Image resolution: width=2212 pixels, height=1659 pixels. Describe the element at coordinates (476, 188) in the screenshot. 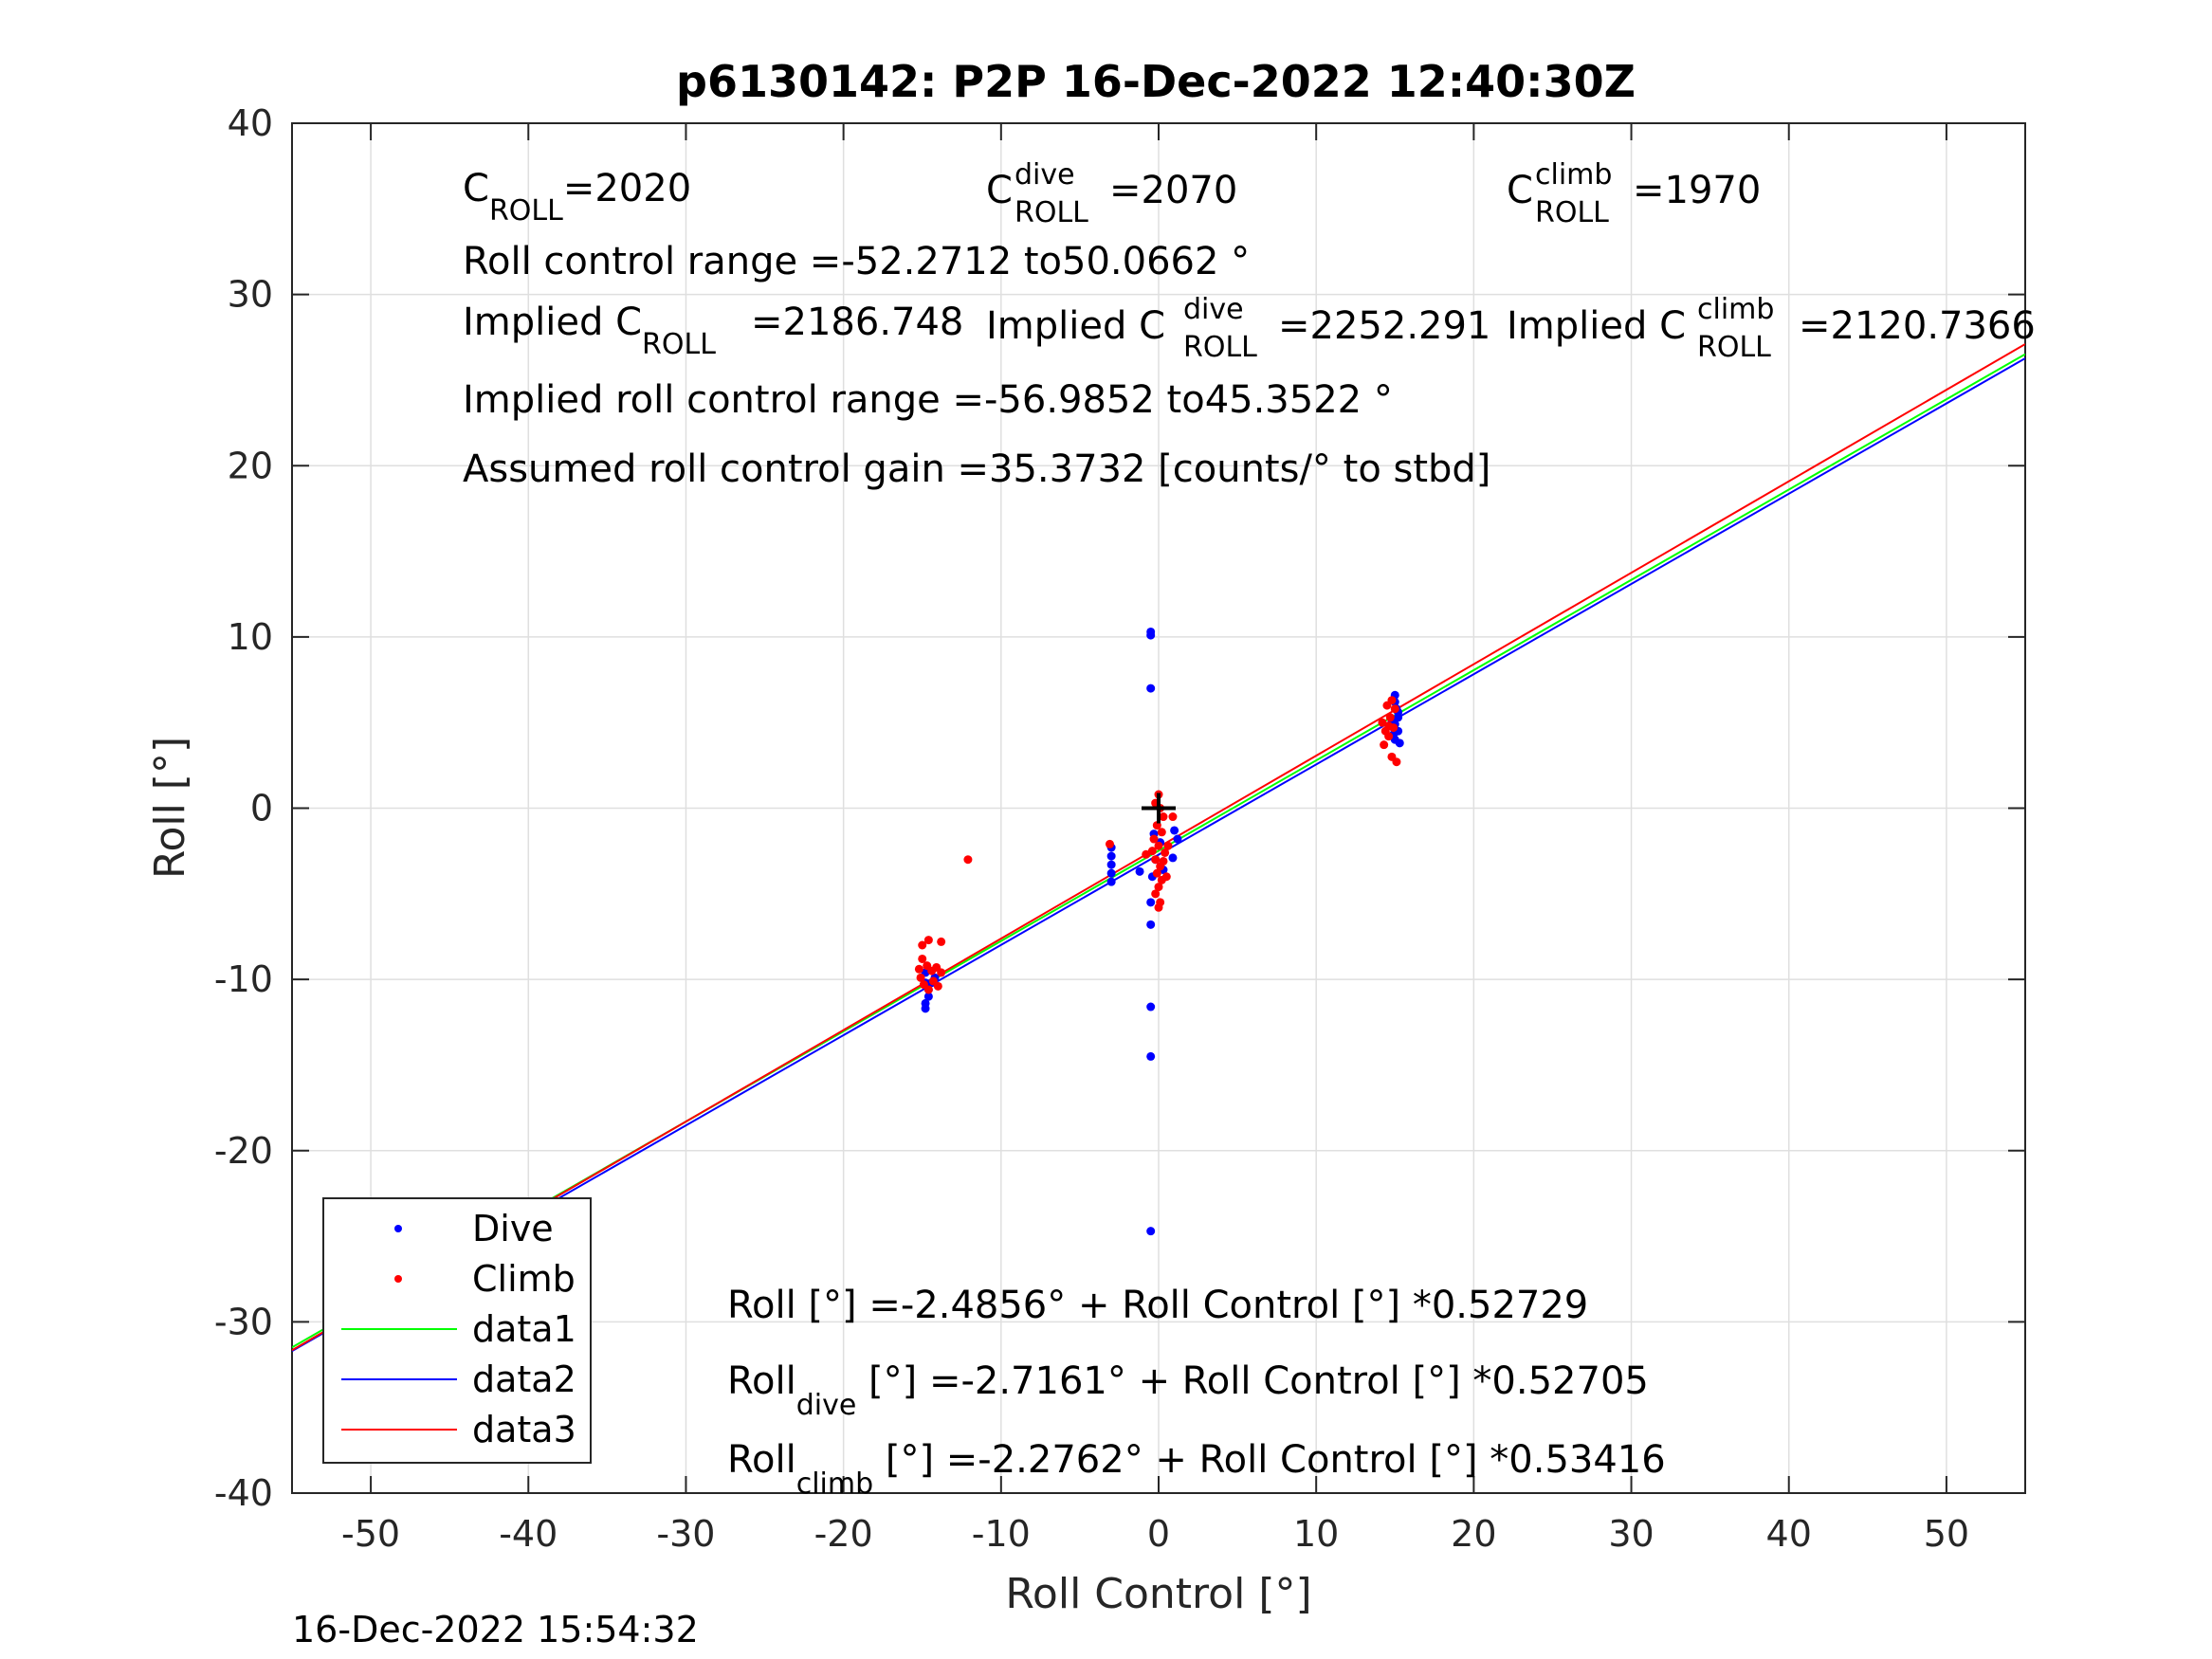

I see `annotation-c-roll-prefix: C` at that location.